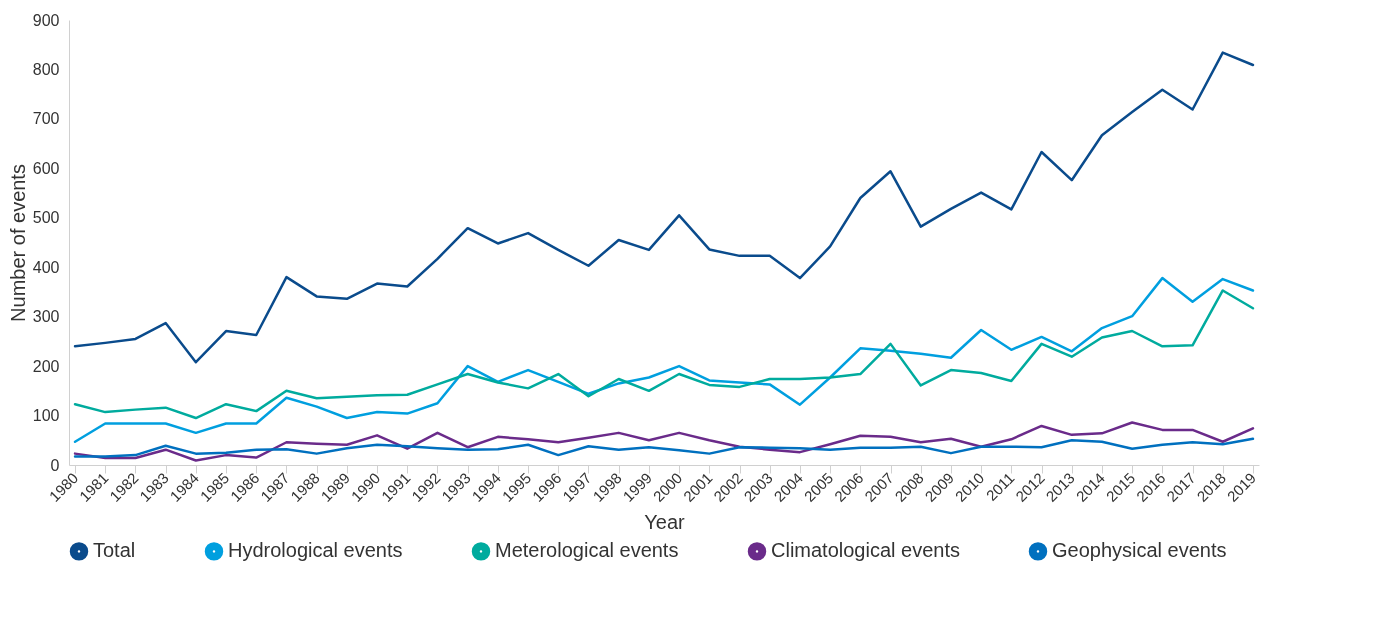 The width and height of the screenshot is (1373, 626). I want to click on y-tick-label: 600, so click(46, 168).